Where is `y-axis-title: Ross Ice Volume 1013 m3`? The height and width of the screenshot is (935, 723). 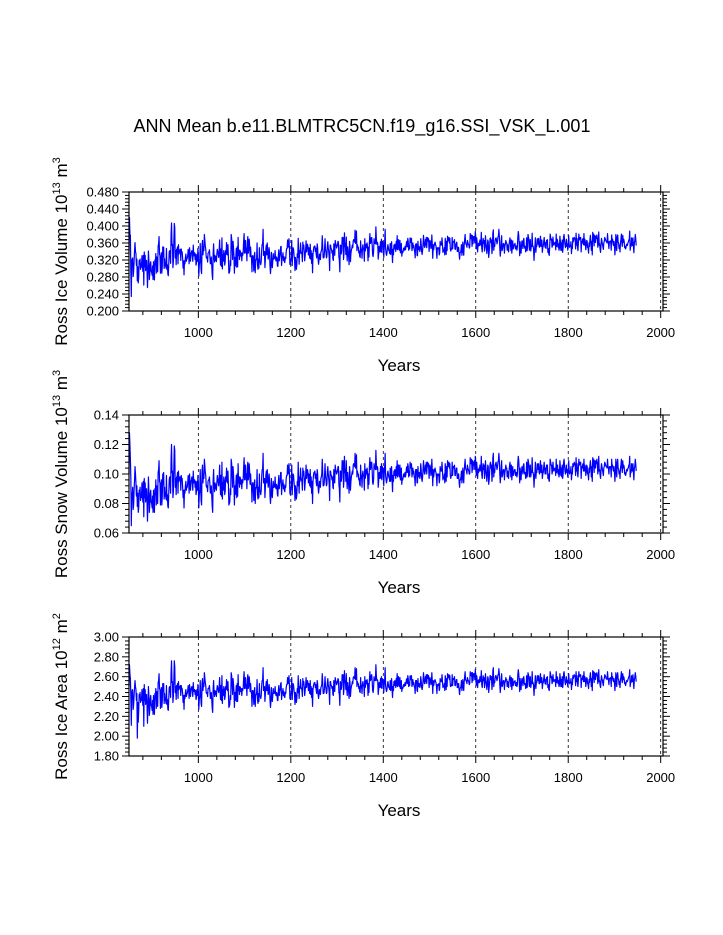 y-axis-title: Ross Ice Volume 1013 m3 is located at coordinates (61, 251).